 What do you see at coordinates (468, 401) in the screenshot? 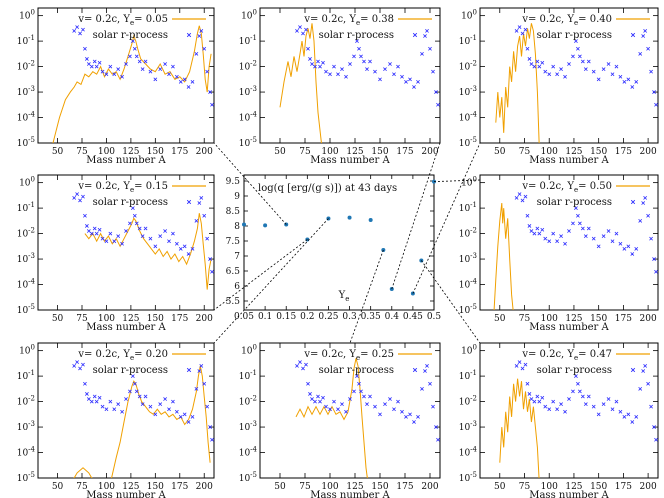
I see `y-tick-label: 10⁻²` at bounding box center [468, 401].